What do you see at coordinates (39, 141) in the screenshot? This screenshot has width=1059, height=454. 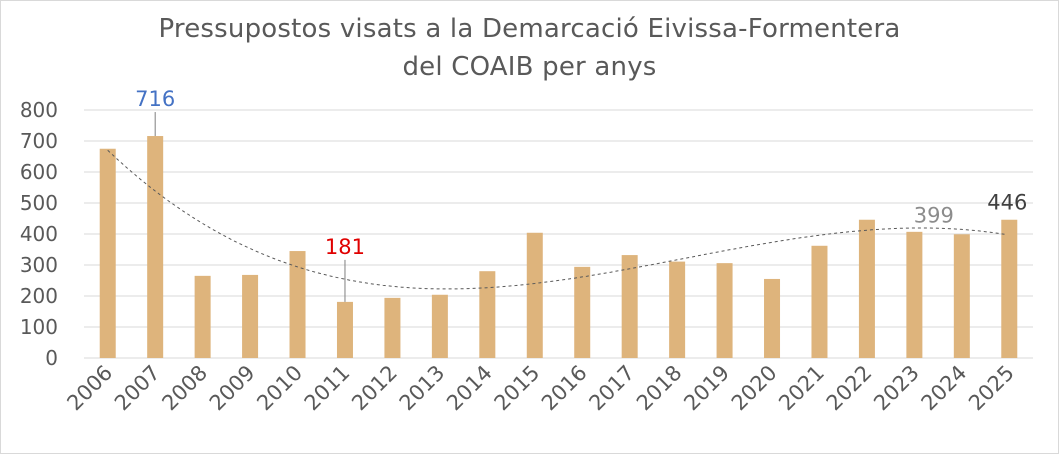 I see `y-tick-label: 700` at bounding box center [39, 141].